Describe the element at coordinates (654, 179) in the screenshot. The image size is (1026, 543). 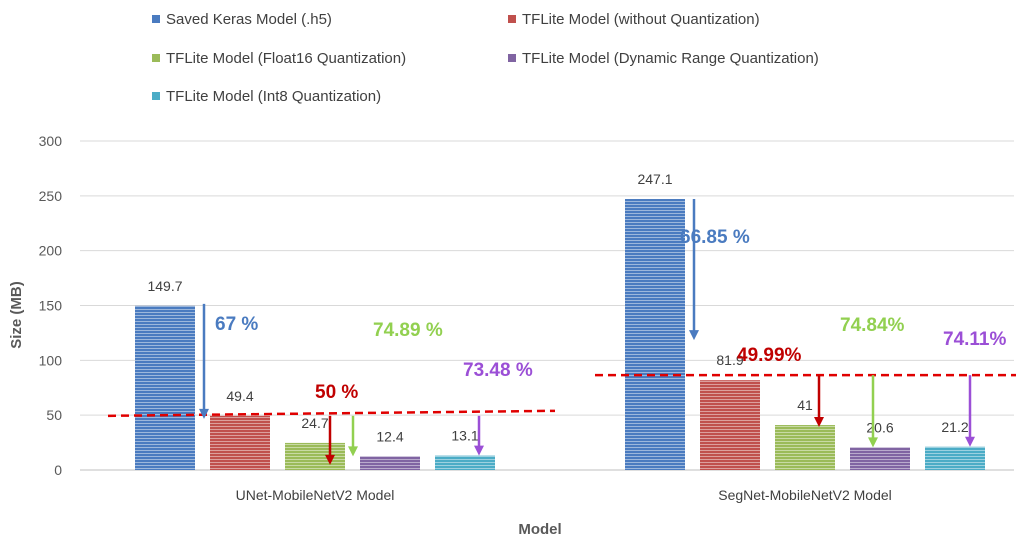
I see `data-label: 247.1` at that location.